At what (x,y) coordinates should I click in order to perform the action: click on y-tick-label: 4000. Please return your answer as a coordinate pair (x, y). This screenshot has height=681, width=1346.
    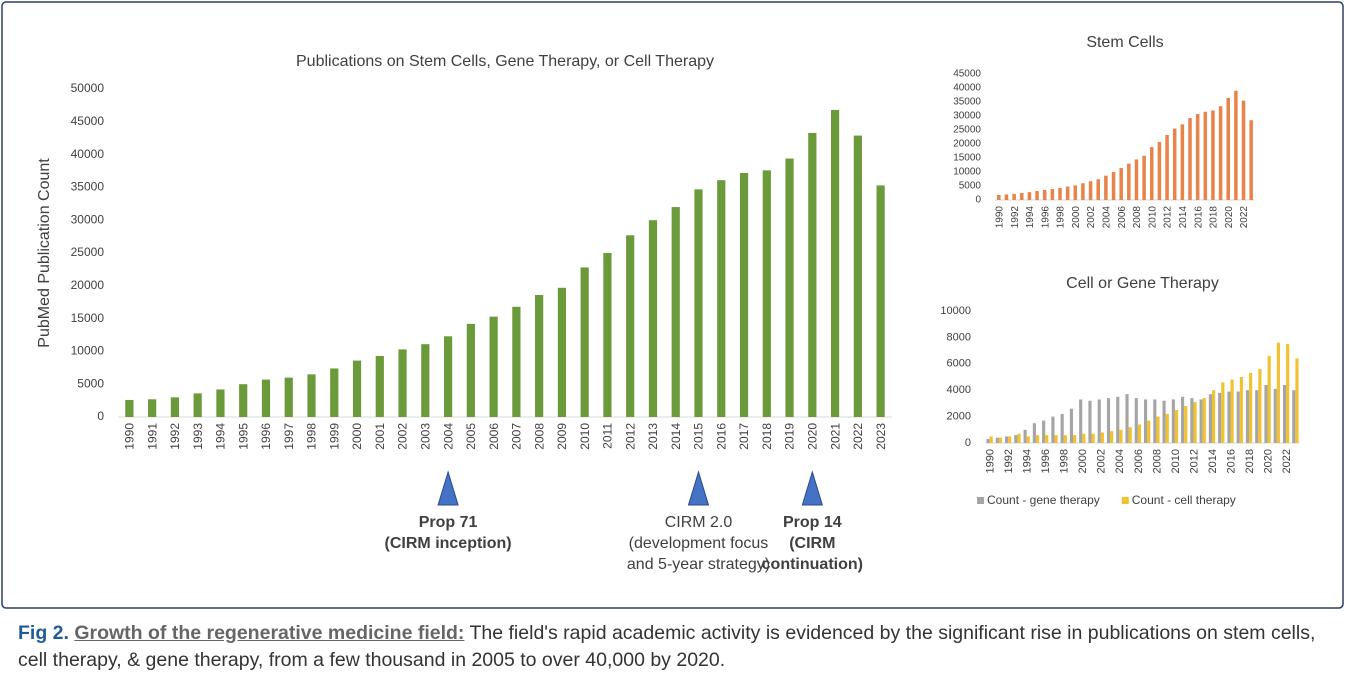
    Looking at the image, I should click on (959, 390).